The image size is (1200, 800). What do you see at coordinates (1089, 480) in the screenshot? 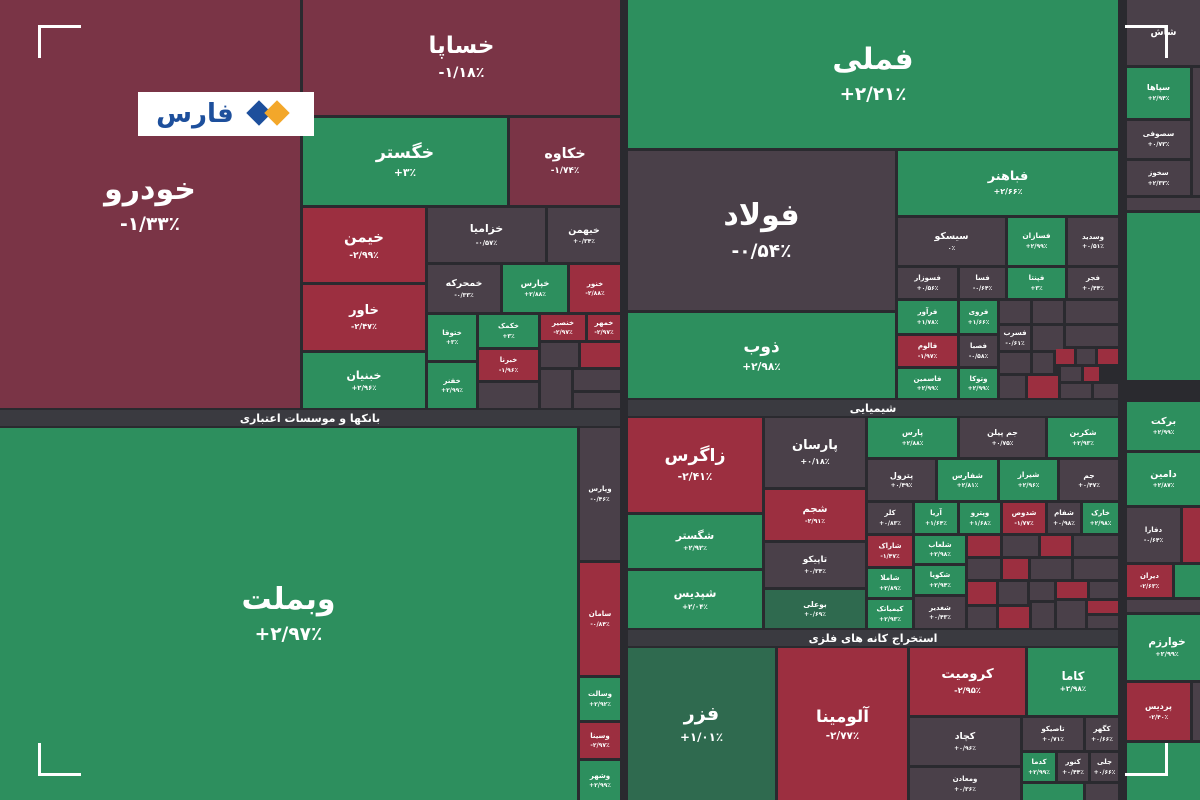
I see `tile: جم +۰/۴۷٪` at bounding box center [1089, 480].